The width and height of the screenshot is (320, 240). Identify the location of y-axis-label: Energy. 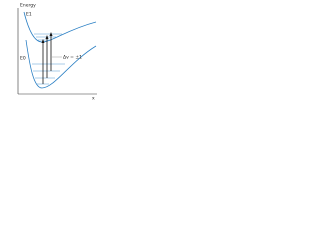
(28, 6).